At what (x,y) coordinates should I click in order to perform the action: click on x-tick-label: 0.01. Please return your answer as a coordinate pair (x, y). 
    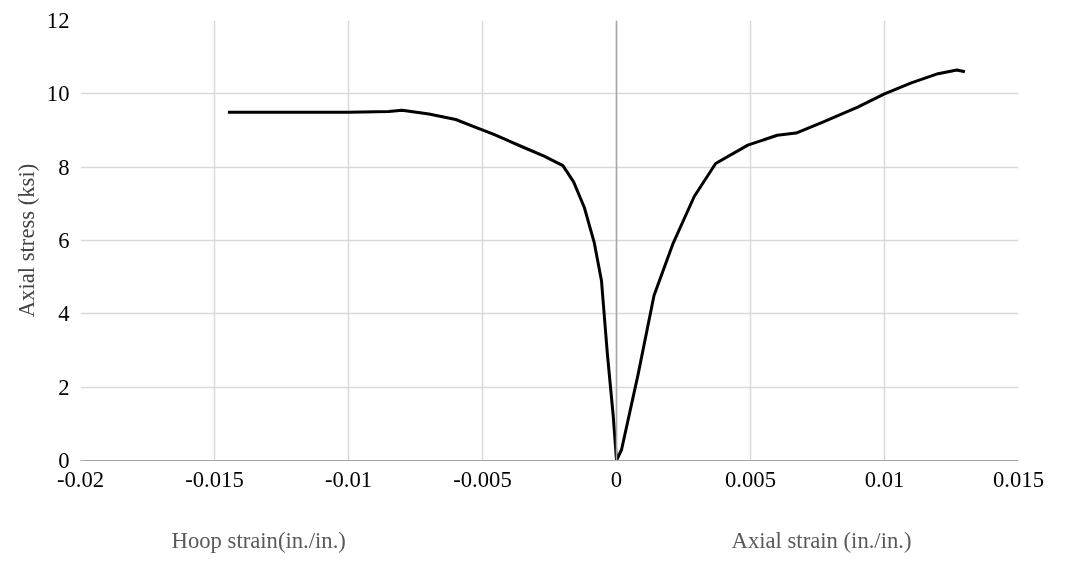
    Looking at the image, I should click on (884, 479).